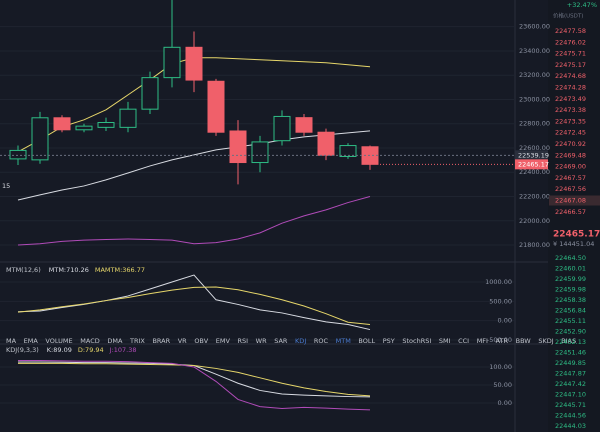 The image size is (600, 432). I want to click on side-label: 15, so click(6, 186).